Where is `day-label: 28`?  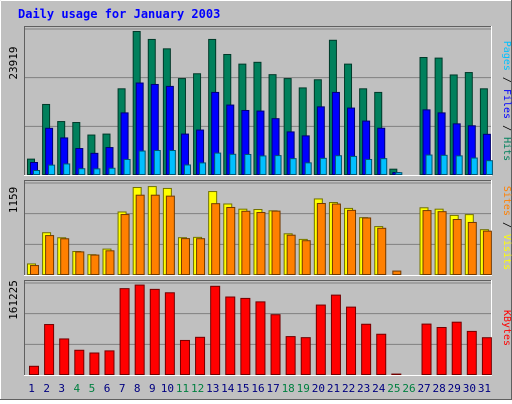
day-label: 28 is located at coordinates (439, 388).